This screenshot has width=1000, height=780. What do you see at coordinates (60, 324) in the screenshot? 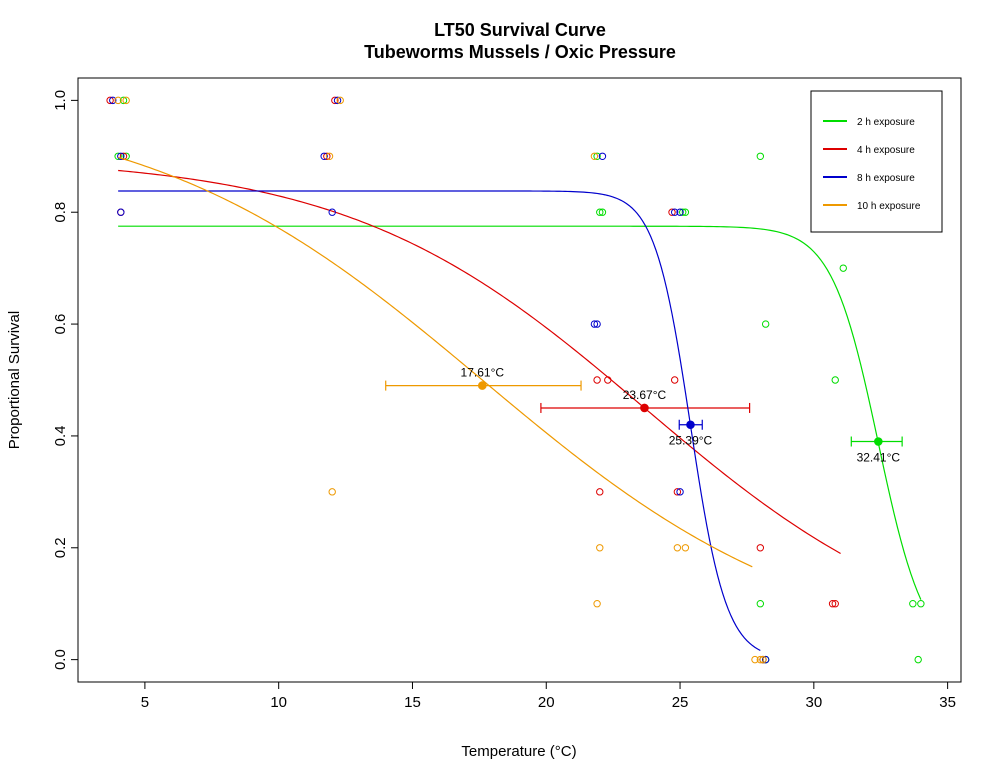
I see `y-tick-label: 0.6` at bounding box center [60, 324].